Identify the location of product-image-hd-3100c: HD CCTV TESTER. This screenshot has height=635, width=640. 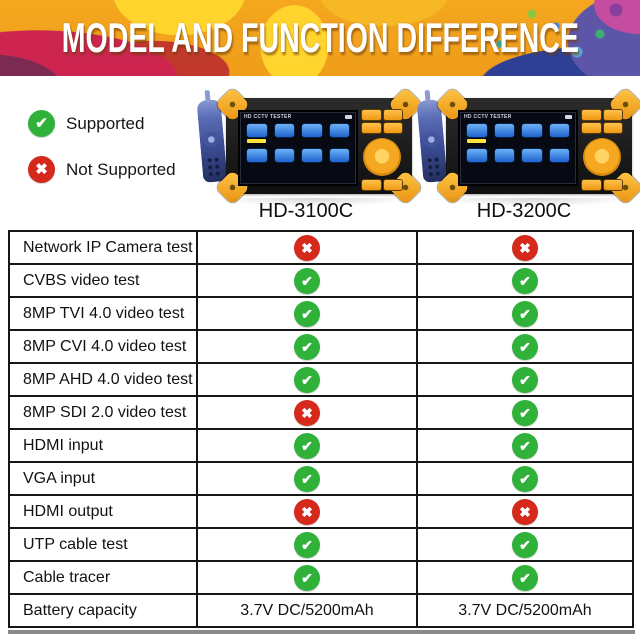
(310, 146).